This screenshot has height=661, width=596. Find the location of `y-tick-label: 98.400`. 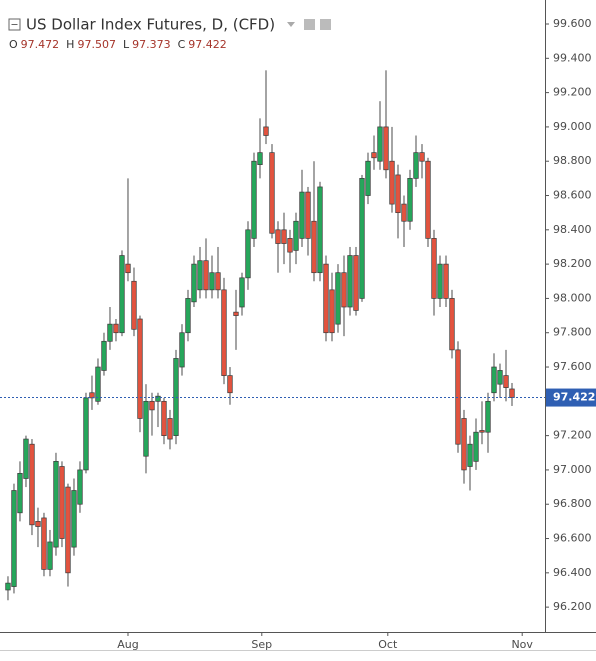

y-tick-label: 98.400 is located at coordinates (572, 229).